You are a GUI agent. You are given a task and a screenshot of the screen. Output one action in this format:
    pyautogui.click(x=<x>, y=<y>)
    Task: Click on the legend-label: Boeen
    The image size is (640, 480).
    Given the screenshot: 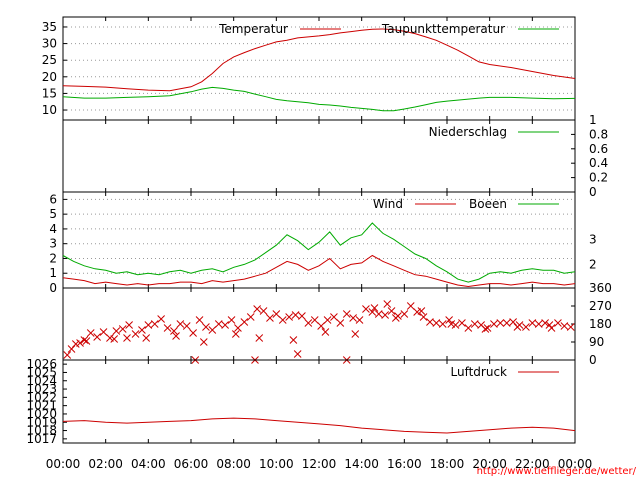 What is the action you would take?
    pyautogui.click(x=488, y=204)
    